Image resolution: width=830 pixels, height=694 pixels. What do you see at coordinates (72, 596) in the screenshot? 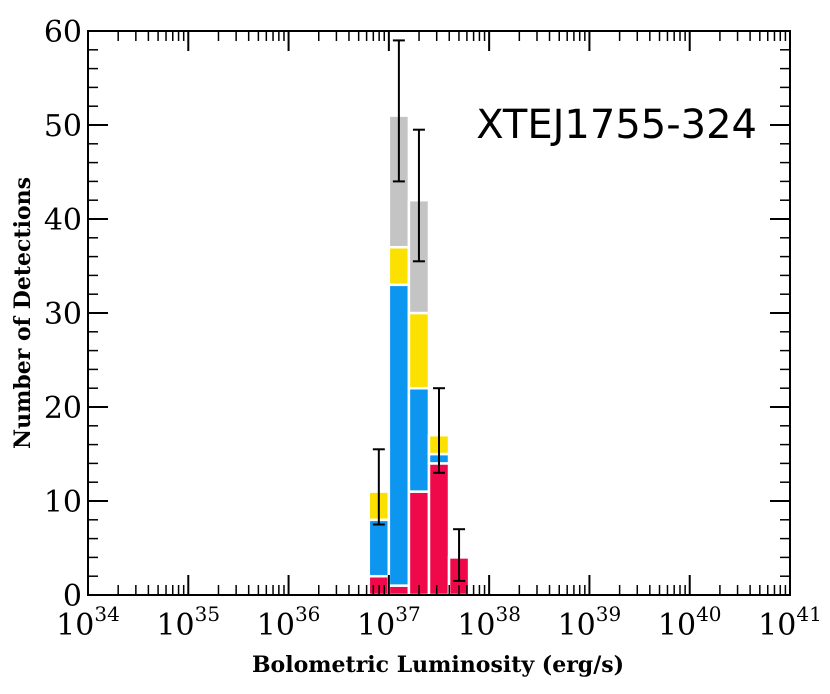
I see `y-tick-label: 0` at bounding box center [72, 596].